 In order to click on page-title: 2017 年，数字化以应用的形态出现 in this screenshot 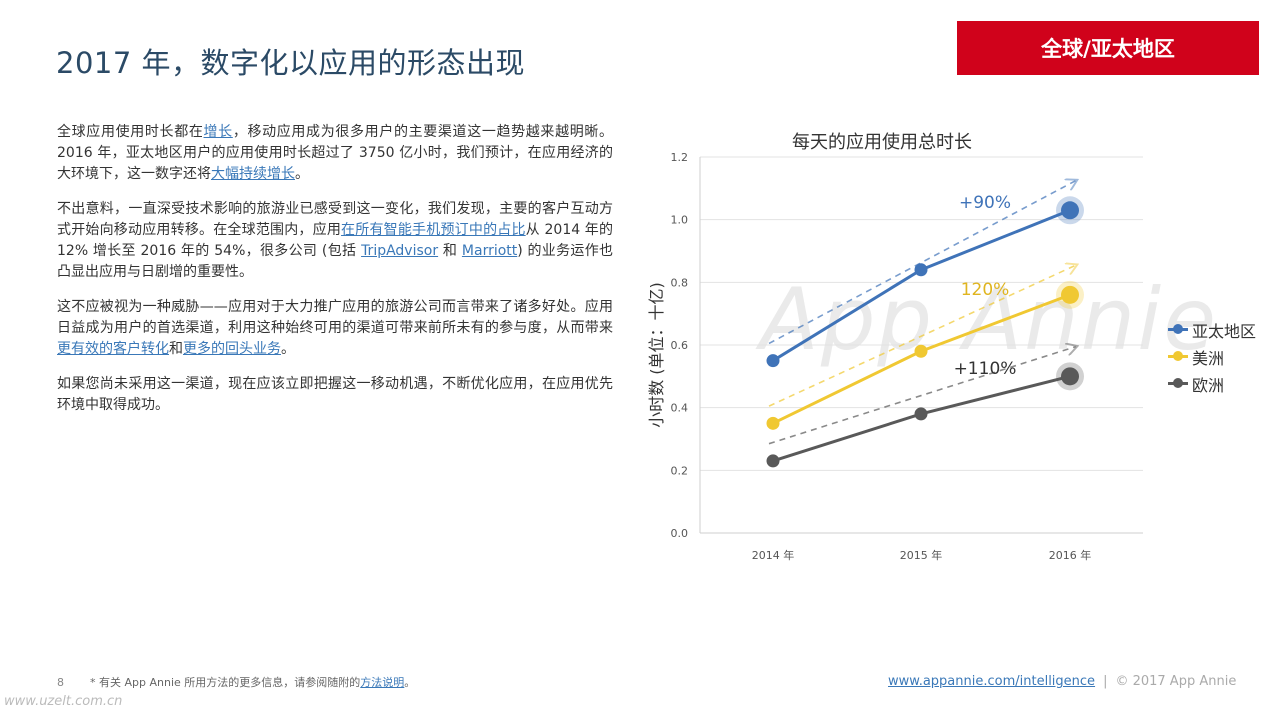, I will do `click(291, 63)`.